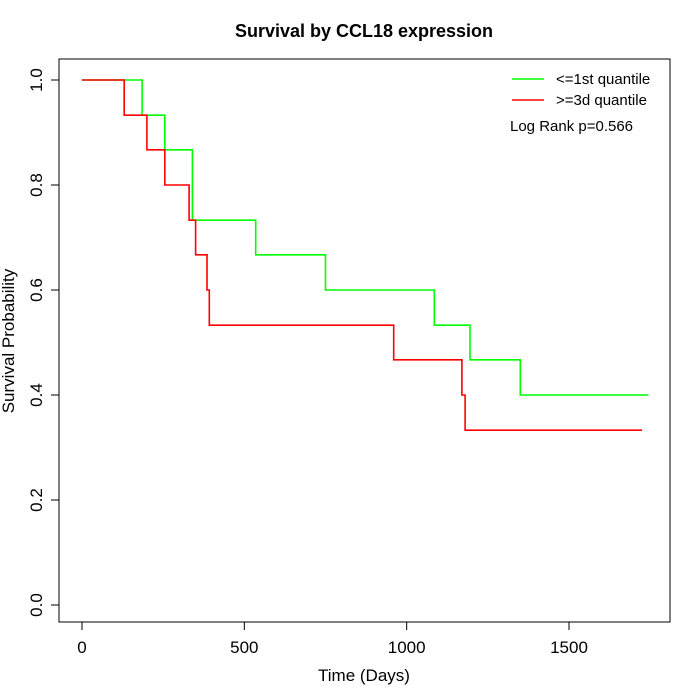 The width and height of the screenshot is (700, 700). Describe the element at coordinates (9, 340) in the screenshot. I see `y-axis-label: Survival Probability` at that location.